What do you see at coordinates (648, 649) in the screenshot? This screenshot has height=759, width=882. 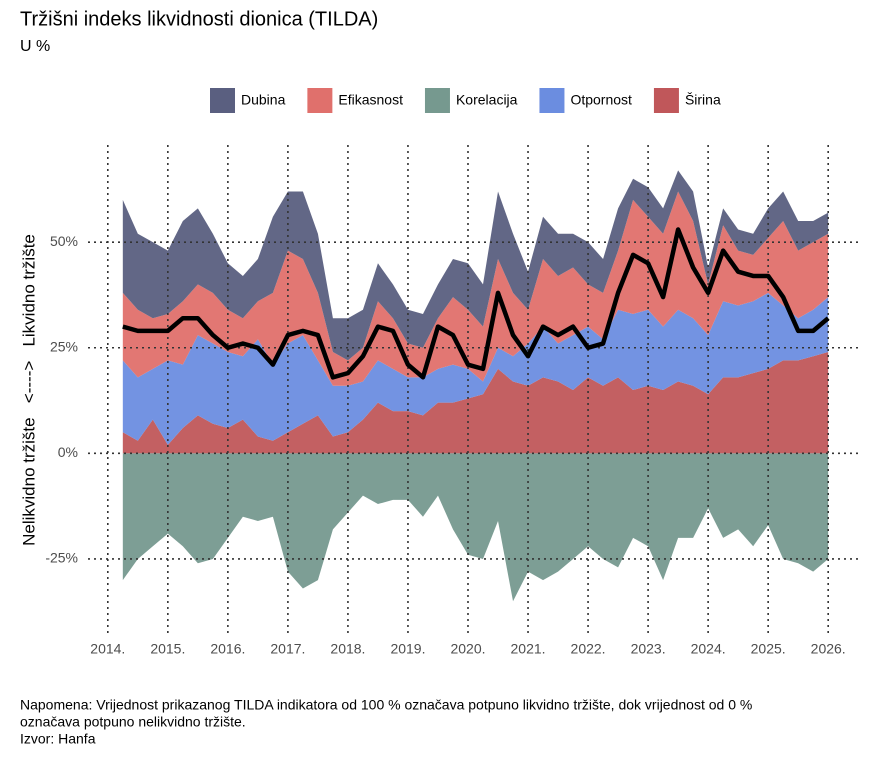 I see `x-tick-label: 2023.` at bounding box center [648, 649].